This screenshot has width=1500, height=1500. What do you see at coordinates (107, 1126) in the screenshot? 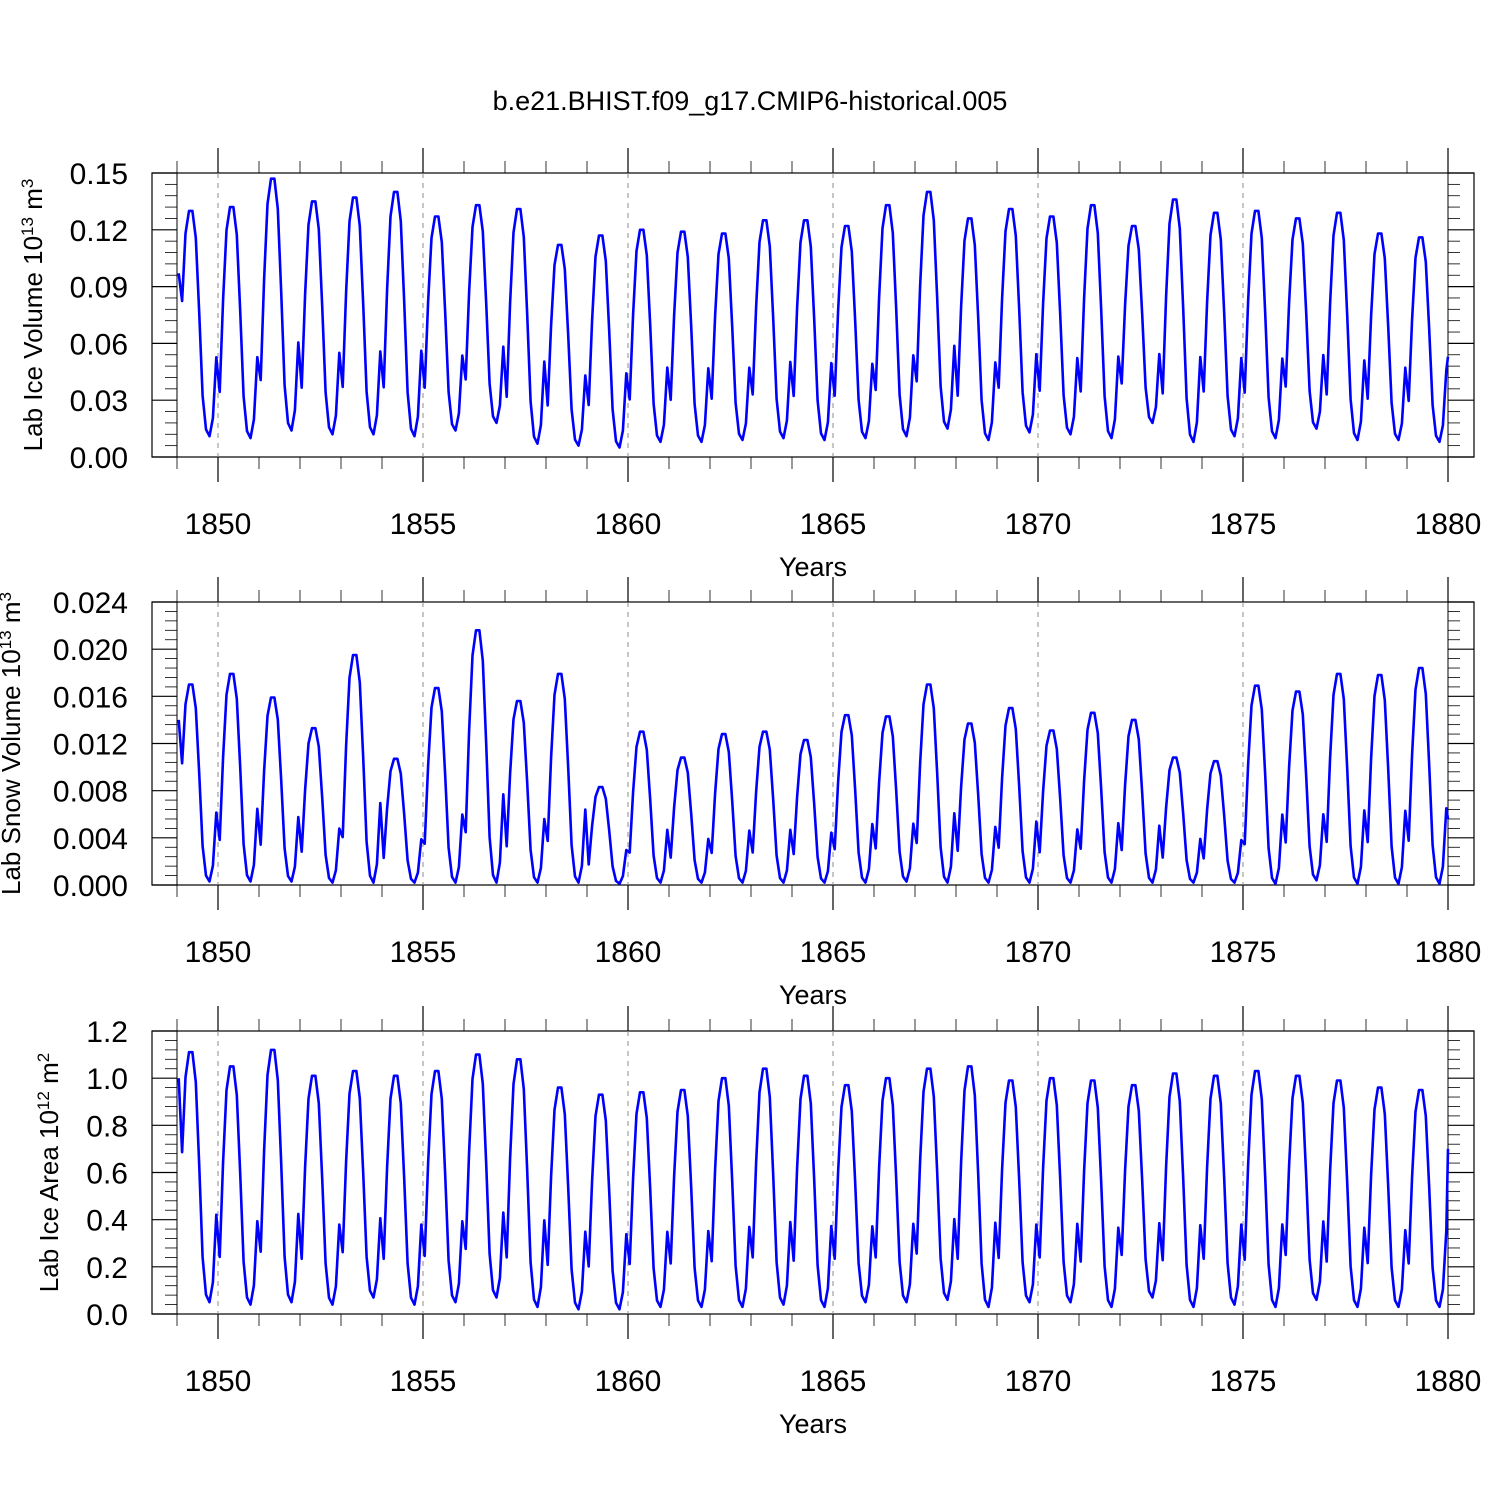
I see `ice-area-ytick-label: 0.8` at bounding box center [107, 1126].